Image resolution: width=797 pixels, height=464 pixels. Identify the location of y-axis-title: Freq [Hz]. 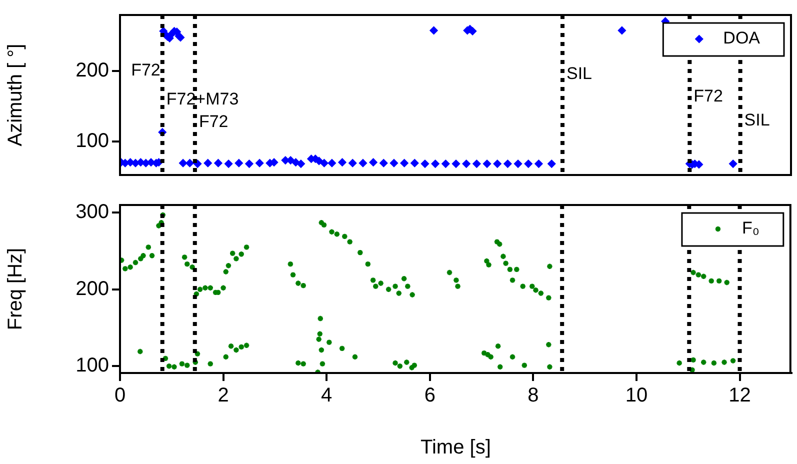
(15, 289).